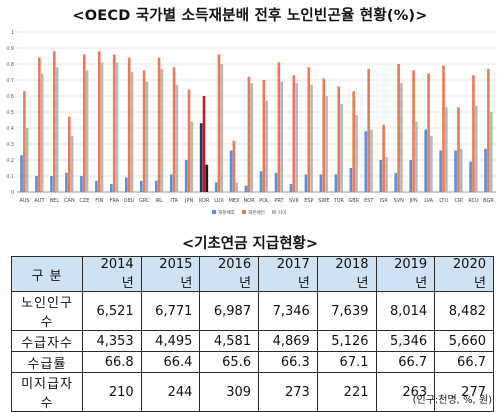  What do you see at coordinates (47, 392) in the screenshot?
I see `row-label: 미지급자수` at bounding box center [47, 392].